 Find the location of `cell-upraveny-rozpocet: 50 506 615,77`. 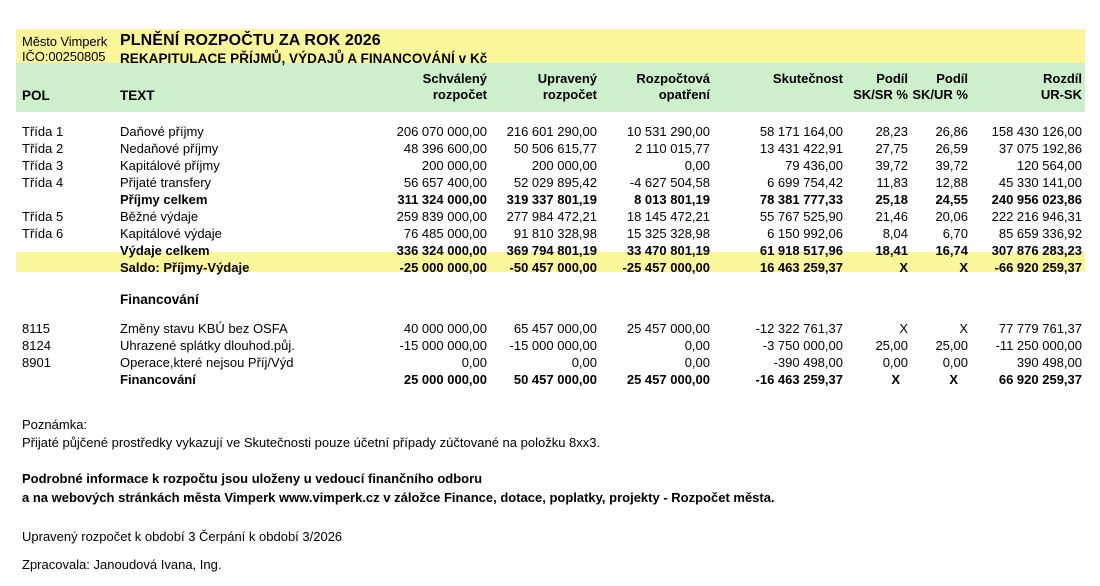

cell-upraveny-rozpocet: 50 506 615,77 is located at coordinates (555, 148).